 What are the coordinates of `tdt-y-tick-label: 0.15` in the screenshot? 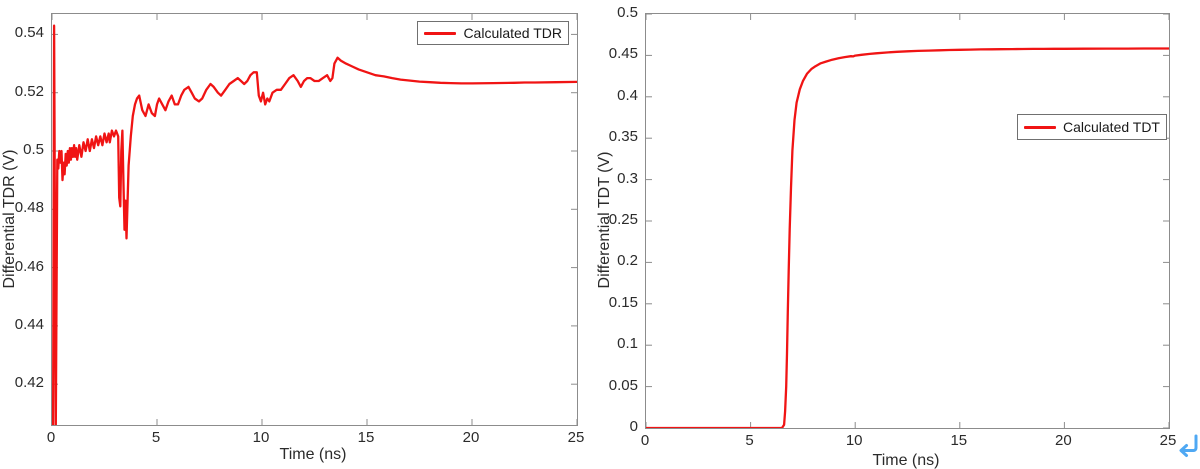 It's located at (623, 302).